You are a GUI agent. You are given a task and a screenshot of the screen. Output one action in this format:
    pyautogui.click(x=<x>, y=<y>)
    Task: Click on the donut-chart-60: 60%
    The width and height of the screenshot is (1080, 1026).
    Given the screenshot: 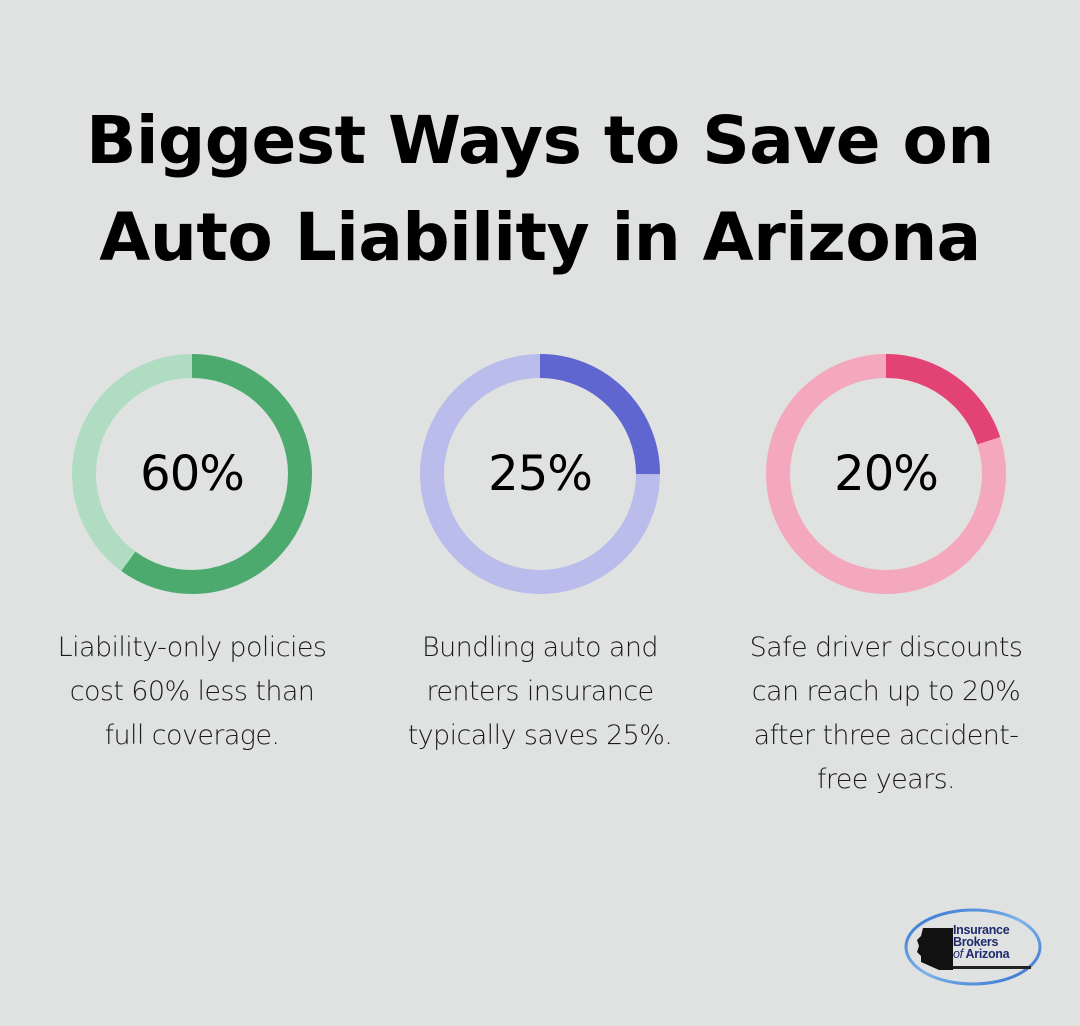 What is the action you would take?
    pyautogui.click(x=192, y=474)
    